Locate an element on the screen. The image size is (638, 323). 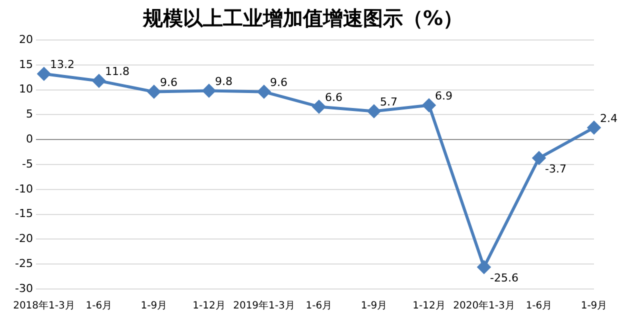
y-tick-label: 0 is located at coordinates (29, 139).